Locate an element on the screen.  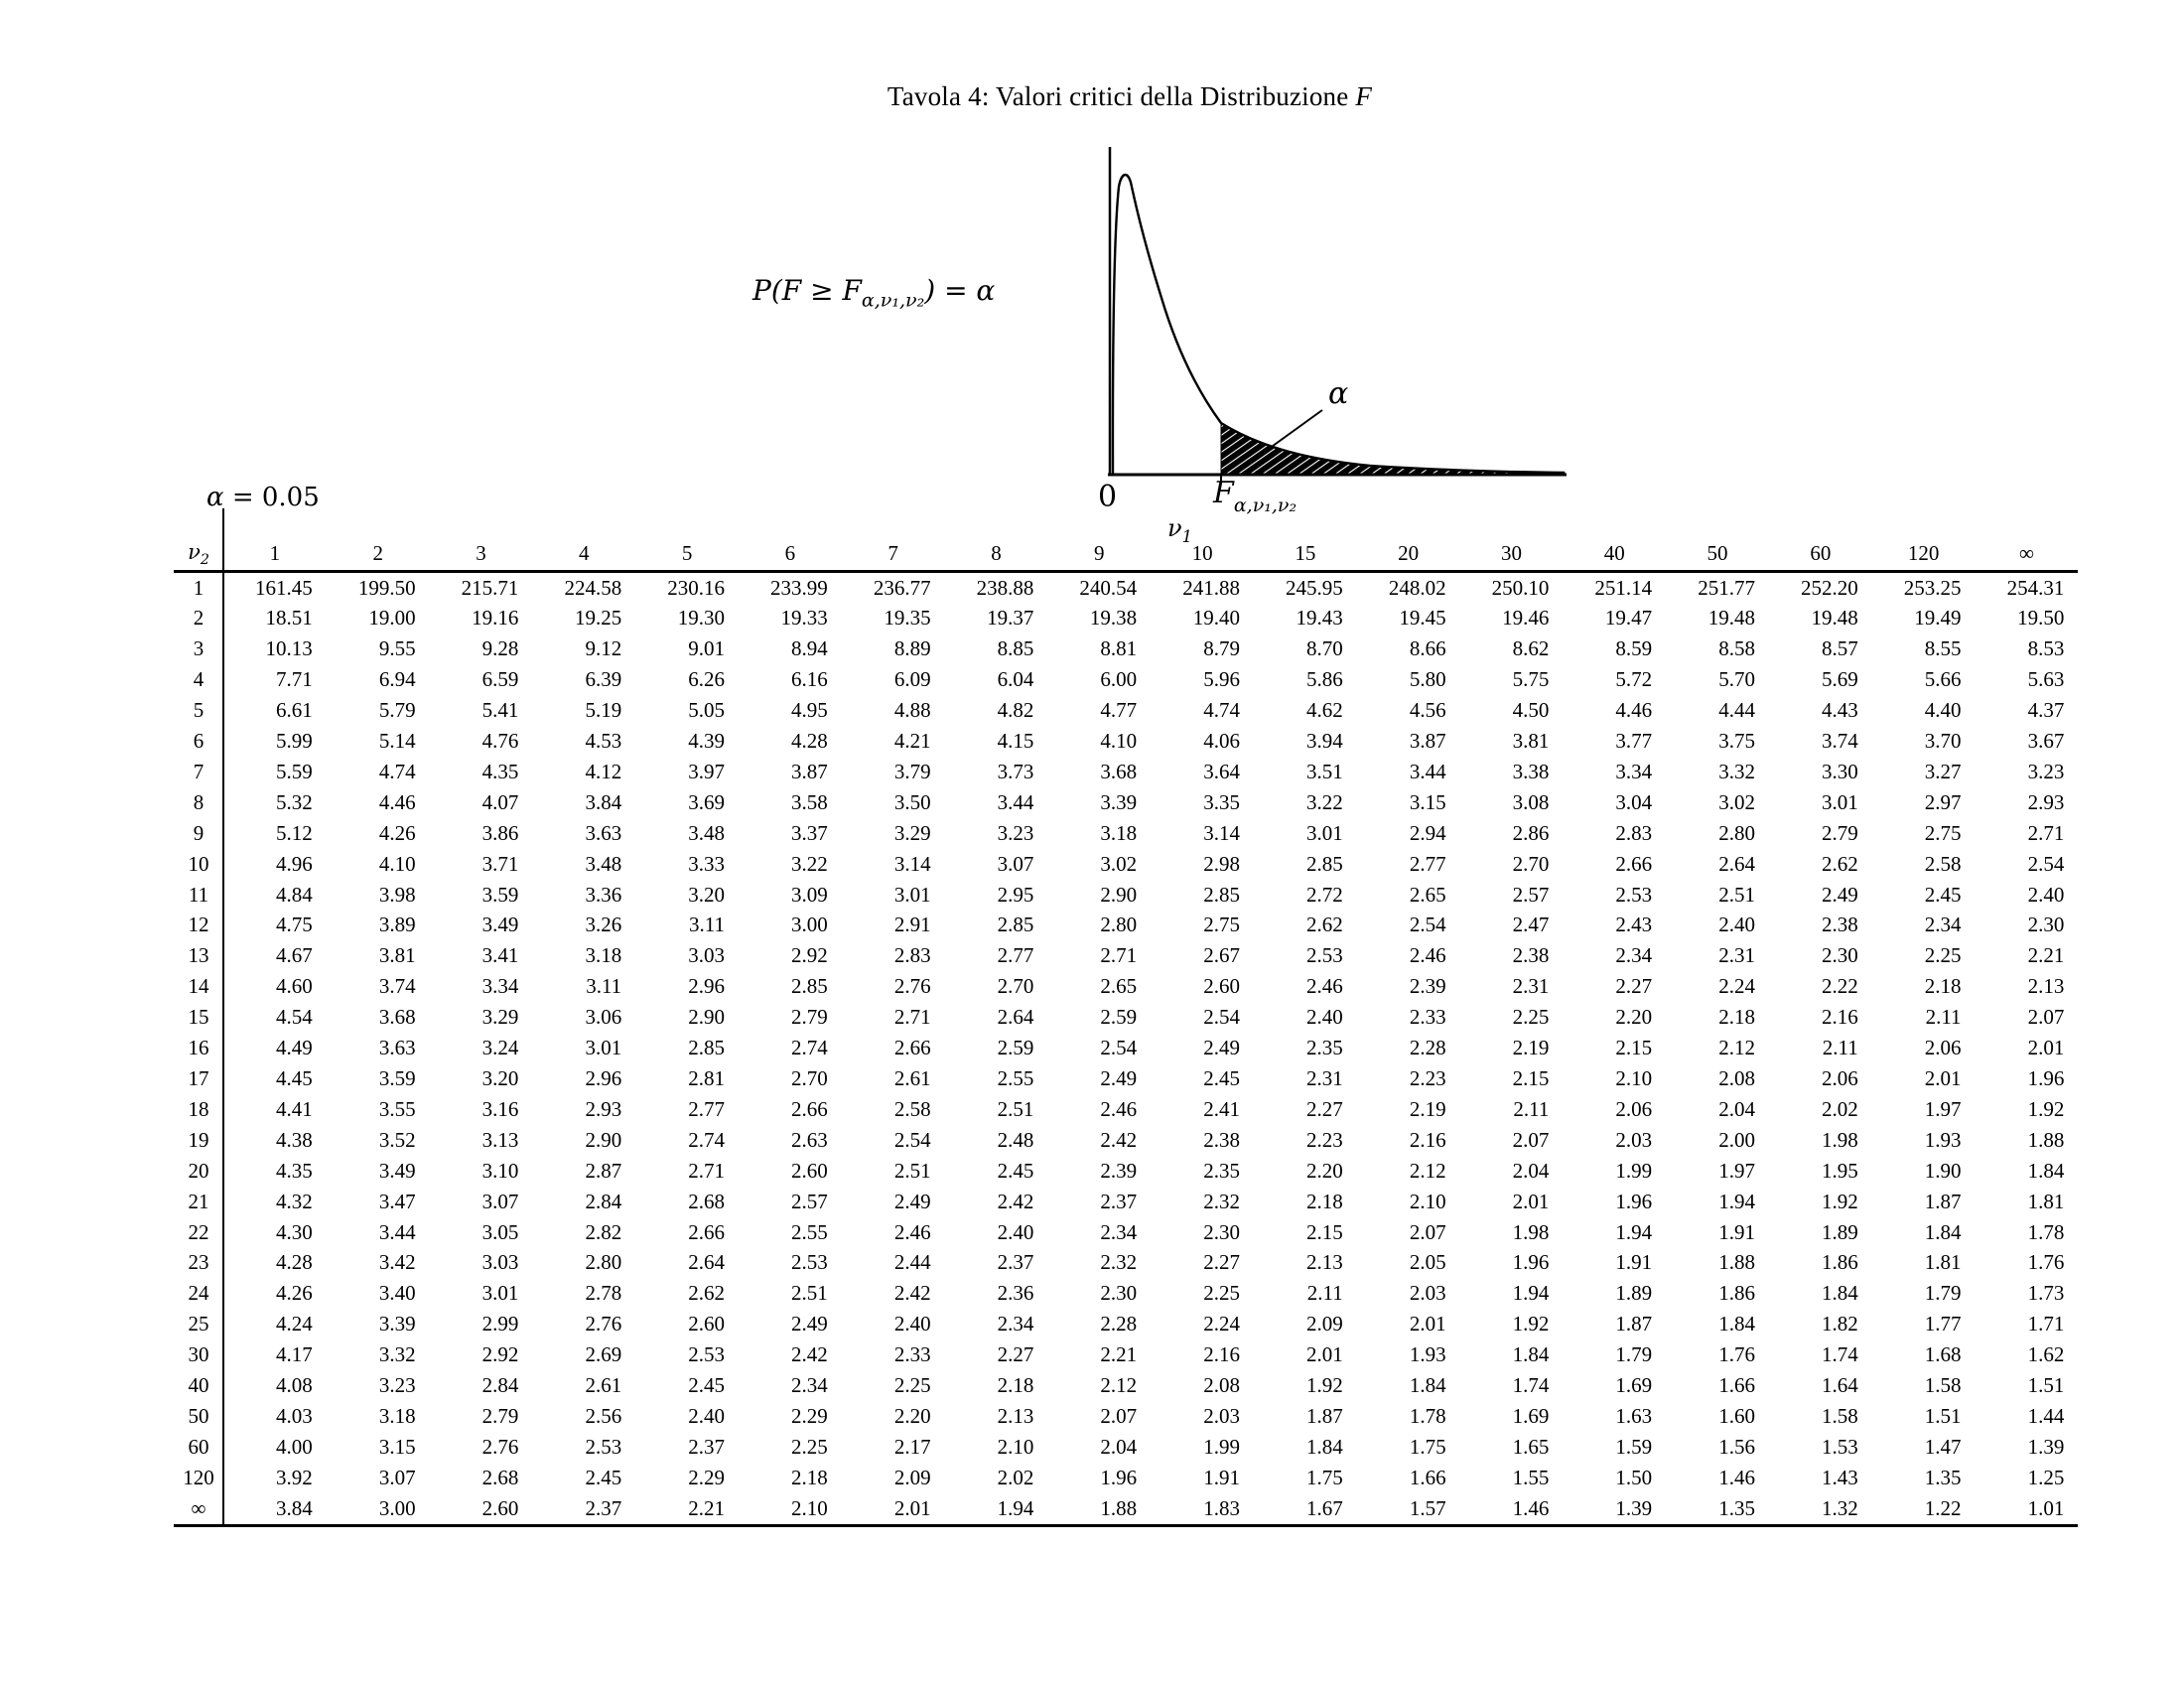
table-cell: 2.58 is located at coordinates (912, 1108).